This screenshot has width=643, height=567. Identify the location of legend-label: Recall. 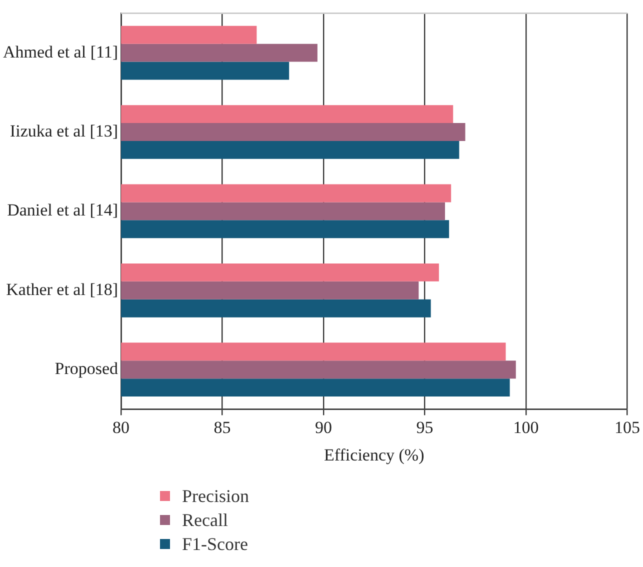
(205, 520).